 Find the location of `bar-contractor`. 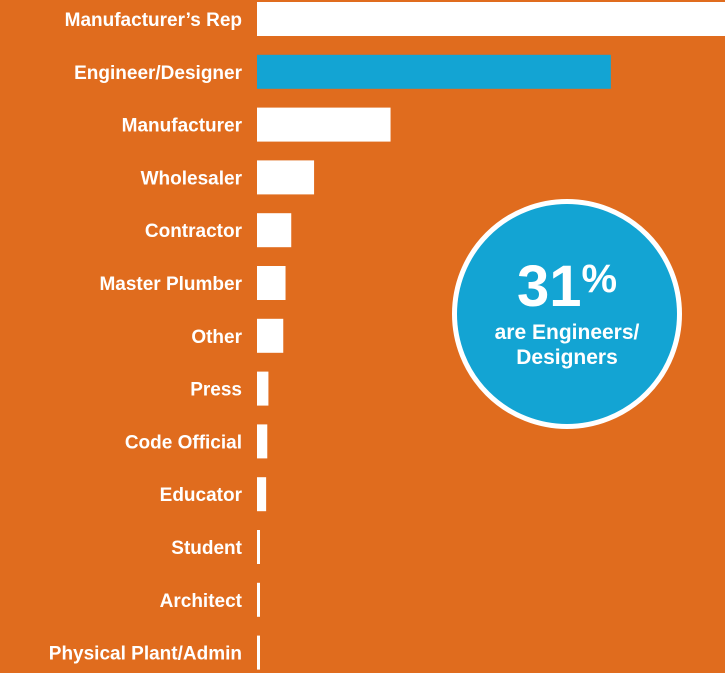

bar-contractor is located at coordinates (274, 230).